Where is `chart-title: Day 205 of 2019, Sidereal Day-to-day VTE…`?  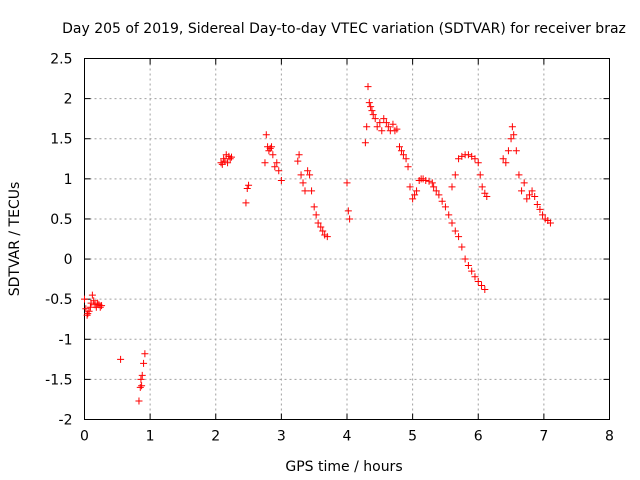
chart-title: Day 205 of 2019, Sidereal Day-to-day VTE… is located at coordinates (344, 29).